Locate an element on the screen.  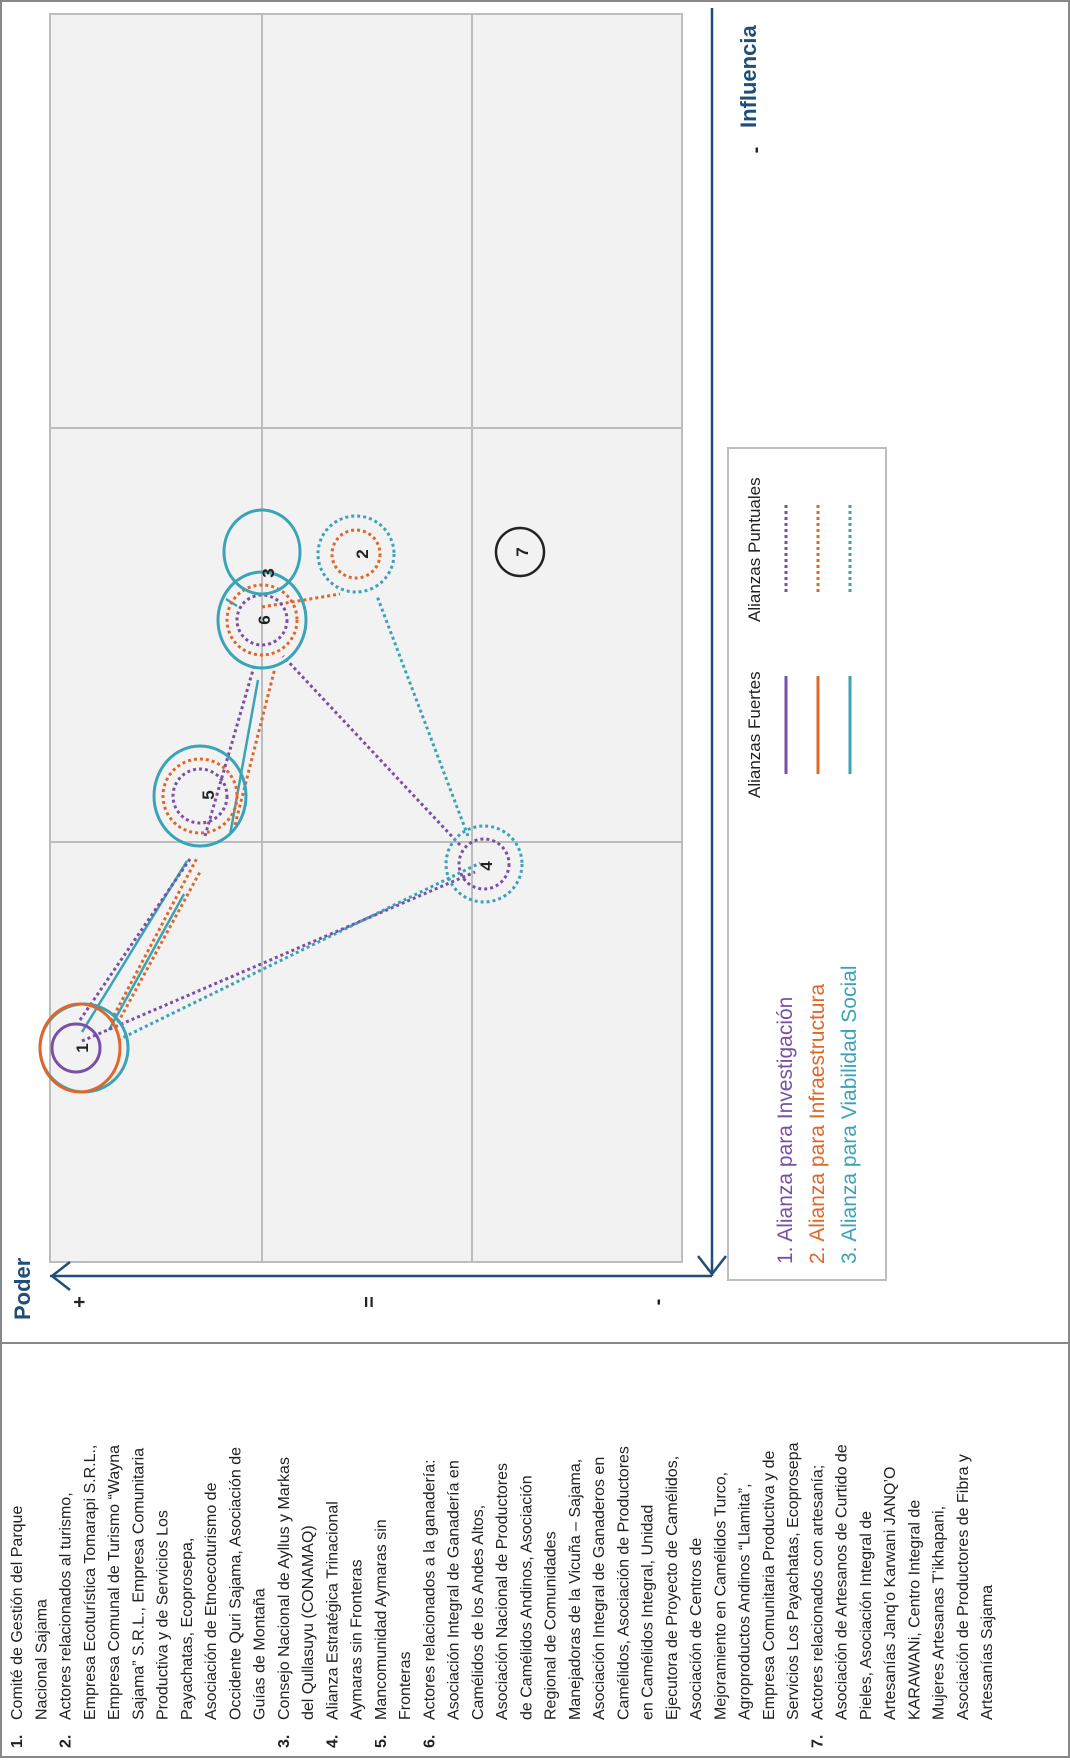
node-6-ring-infra is located at coordinates (262, 620).